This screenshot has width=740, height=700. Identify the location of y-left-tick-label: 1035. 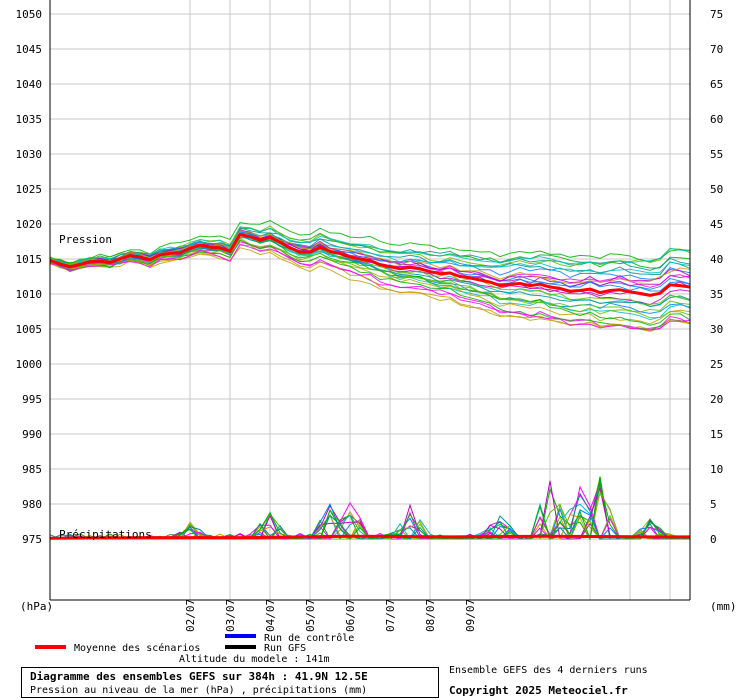
(29, 119).